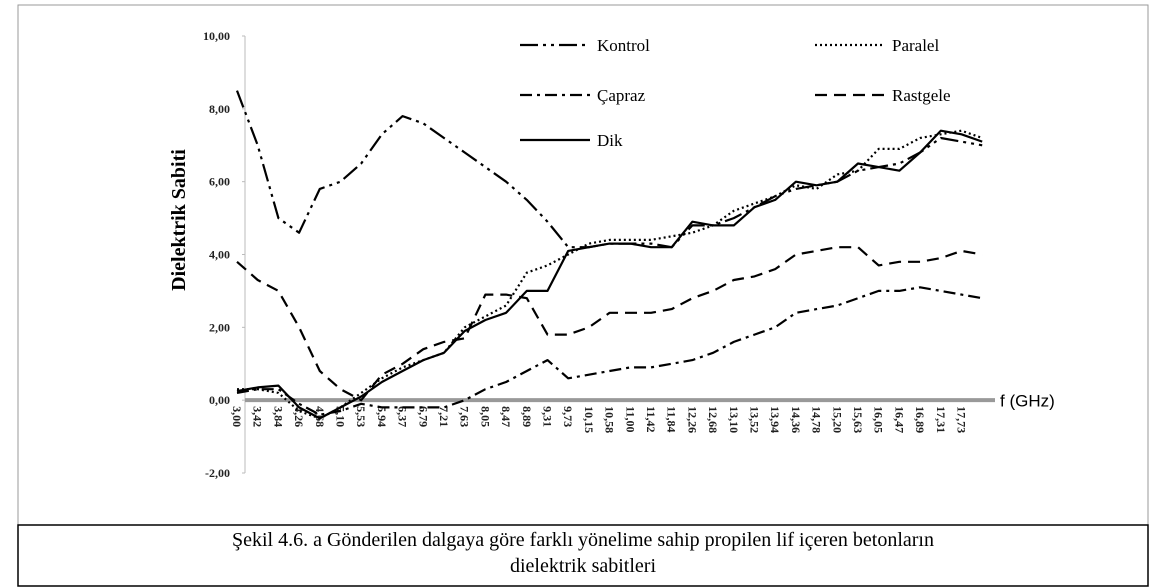  What do you see at coordinates (219, 182) in the screenshot?
I see `y-tick-label: 6,00` at bounding box center [219, 182].